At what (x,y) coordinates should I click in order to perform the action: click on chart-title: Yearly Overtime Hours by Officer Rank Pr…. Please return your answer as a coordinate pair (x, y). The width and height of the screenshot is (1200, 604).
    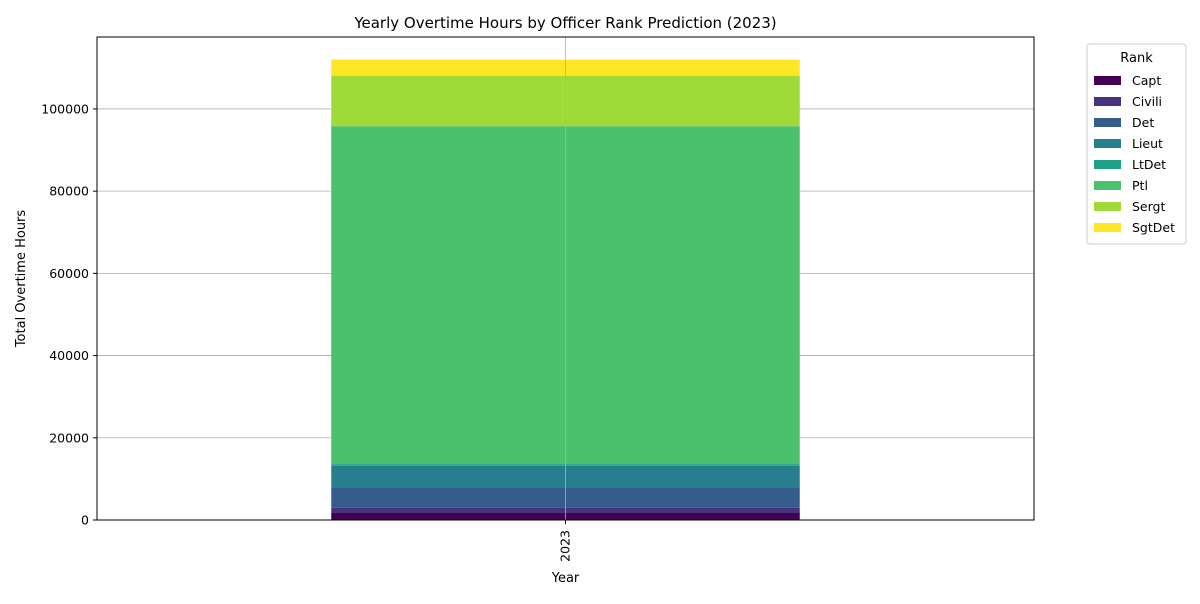
    Looking at the image, I should click on (564, 23).